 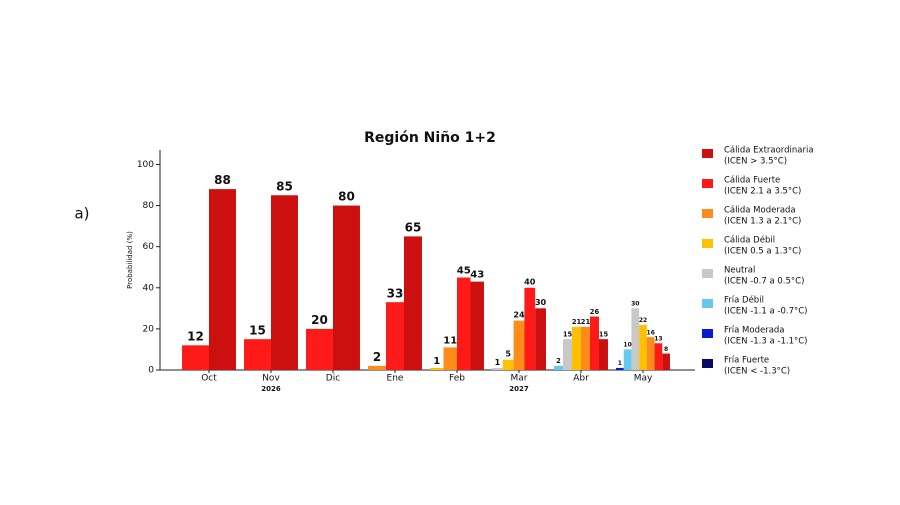 What do you see at coordinates (754, 331) in the screenshot?
I see `legend-label: Fría Moderada` at bounding box center [754, 331].